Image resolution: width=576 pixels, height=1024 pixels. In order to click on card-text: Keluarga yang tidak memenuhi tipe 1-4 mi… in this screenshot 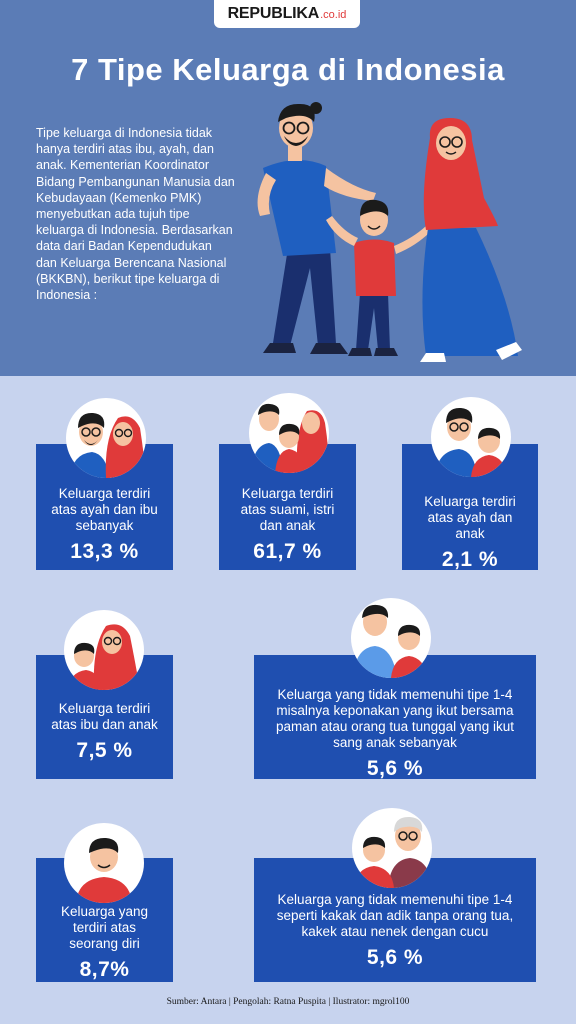, I will do `click(395, 718)`.